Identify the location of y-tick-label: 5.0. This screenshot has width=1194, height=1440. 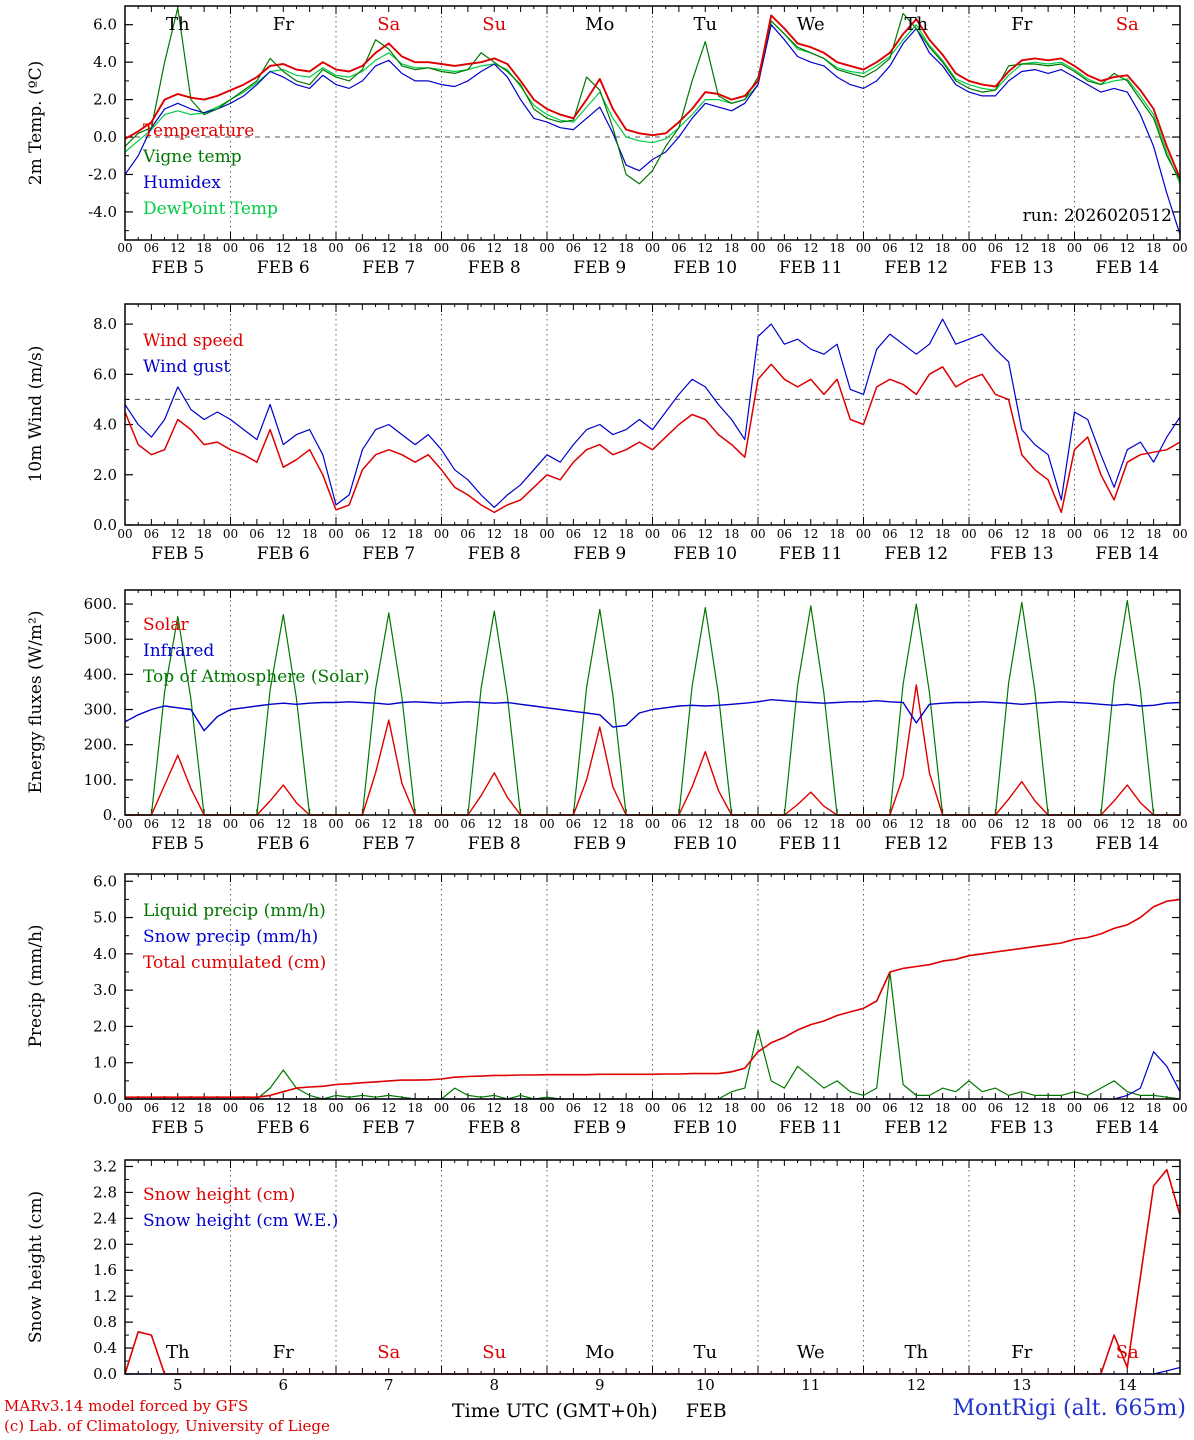
(105, 918).